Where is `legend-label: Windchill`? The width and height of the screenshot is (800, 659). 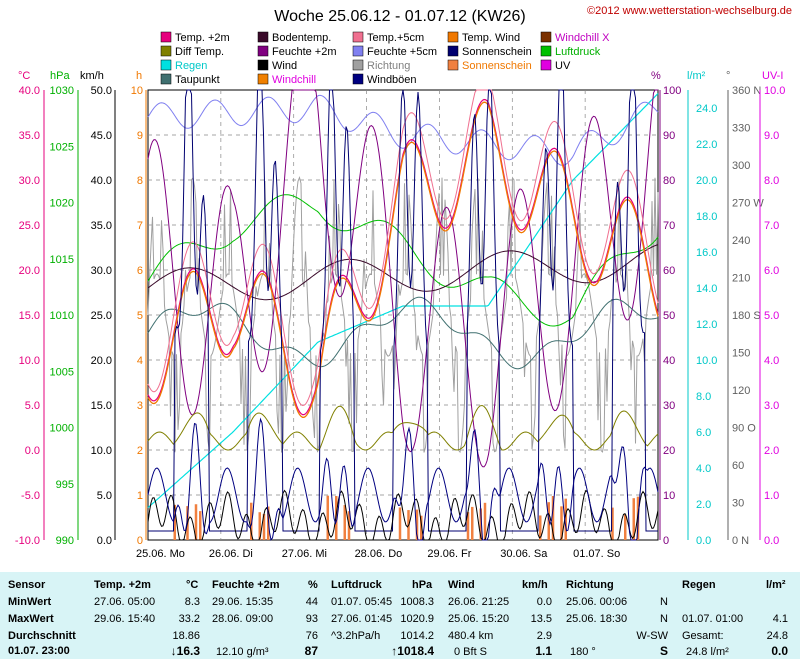
legend-label: Windchill is located at coordinates (294, 80).